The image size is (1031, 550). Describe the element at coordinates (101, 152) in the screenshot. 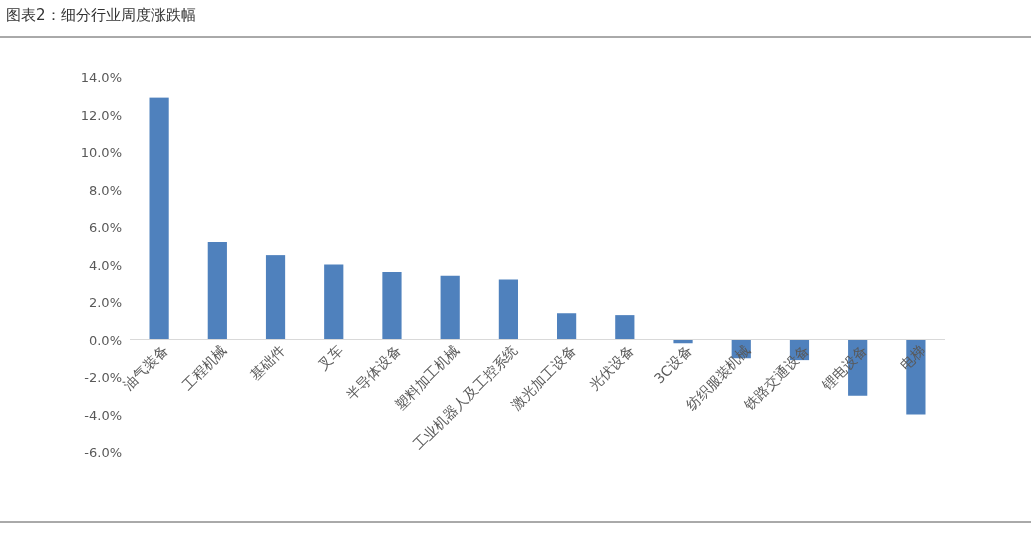

I see `y-tick-label: 10.0%` at that location.